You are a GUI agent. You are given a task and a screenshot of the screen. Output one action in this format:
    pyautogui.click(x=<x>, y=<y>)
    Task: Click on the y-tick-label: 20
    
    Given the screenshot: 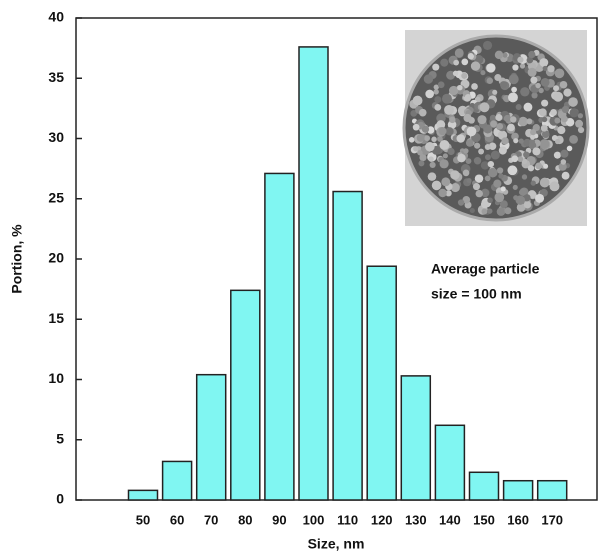 What is the action you would take?
    pyautogui.click(x=56, y=258)
    